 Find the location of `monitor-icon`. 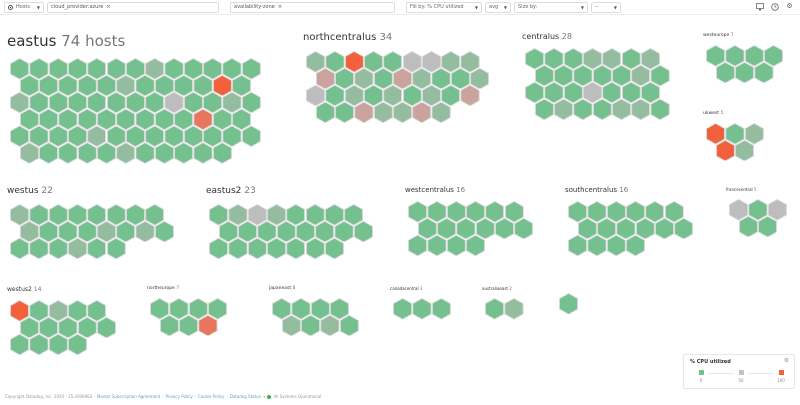

monitor-icon is located at coordinates (759, 6).